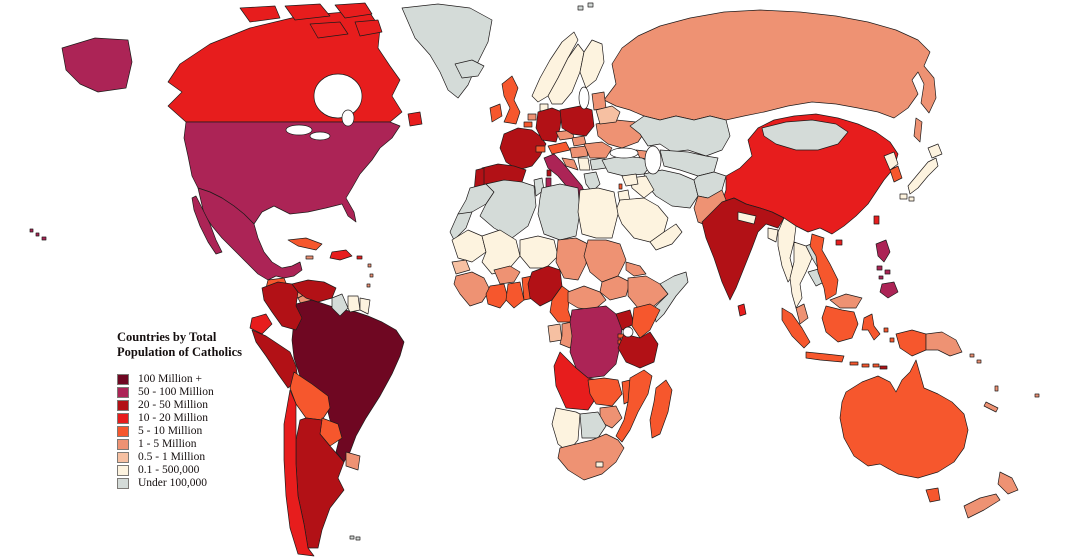 Image resolution: width=1080 pixels, height=560 pixels. Describe the element at coordinates (507, 275) in the screenshot. I see `region-burkina-faso` at that location.